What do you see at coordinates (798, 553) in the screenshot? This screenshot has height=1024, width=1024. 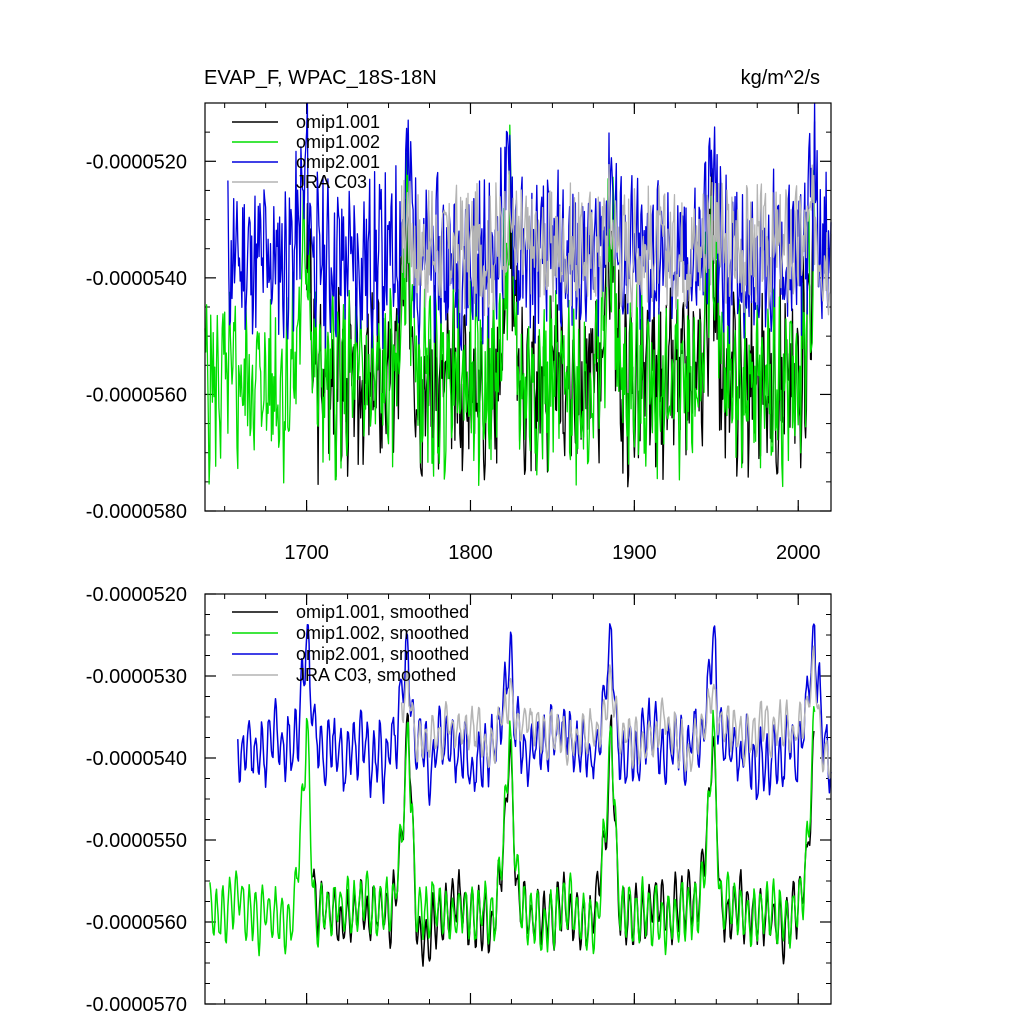 I see `x-tick-label: 2000` at bounding box center [798, 553].